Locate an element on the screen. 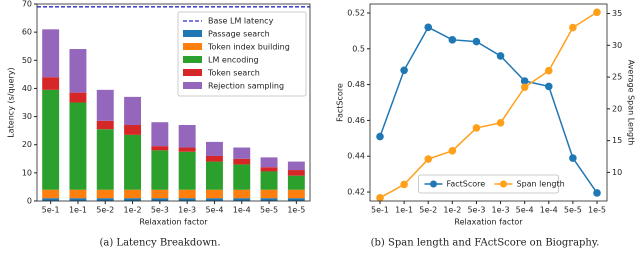  legend-label: Base LM latency is located at coordinates (241, 21).